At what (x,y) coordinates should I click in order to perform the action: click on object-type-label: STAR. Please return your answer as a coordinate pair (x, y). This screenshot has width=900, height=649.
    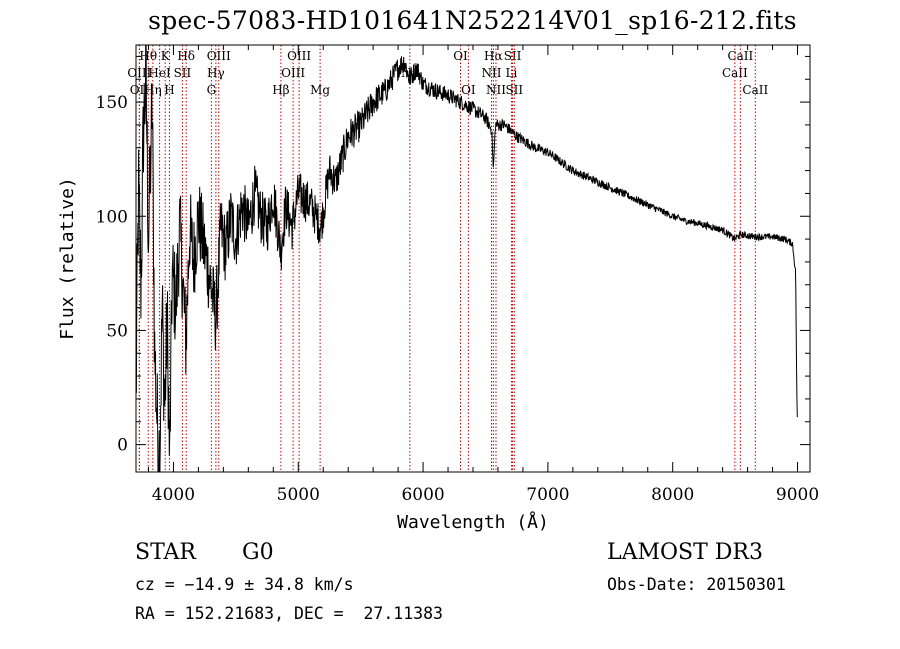
    Looking at the image, I should click on (165, 552).